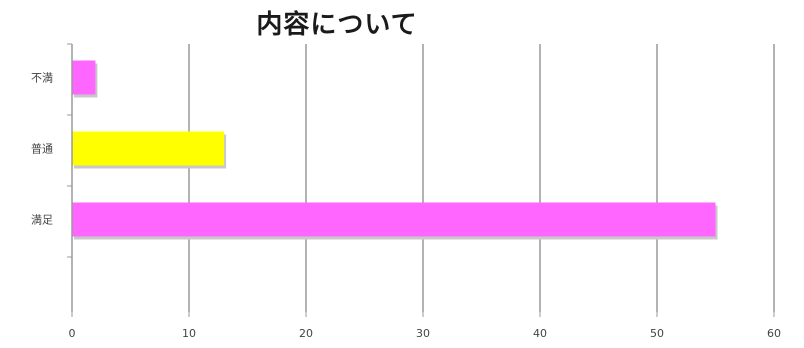  Describe the element at coordinates (189, 333) in the screenshot. I see `x-tick-label: 10` at that location.